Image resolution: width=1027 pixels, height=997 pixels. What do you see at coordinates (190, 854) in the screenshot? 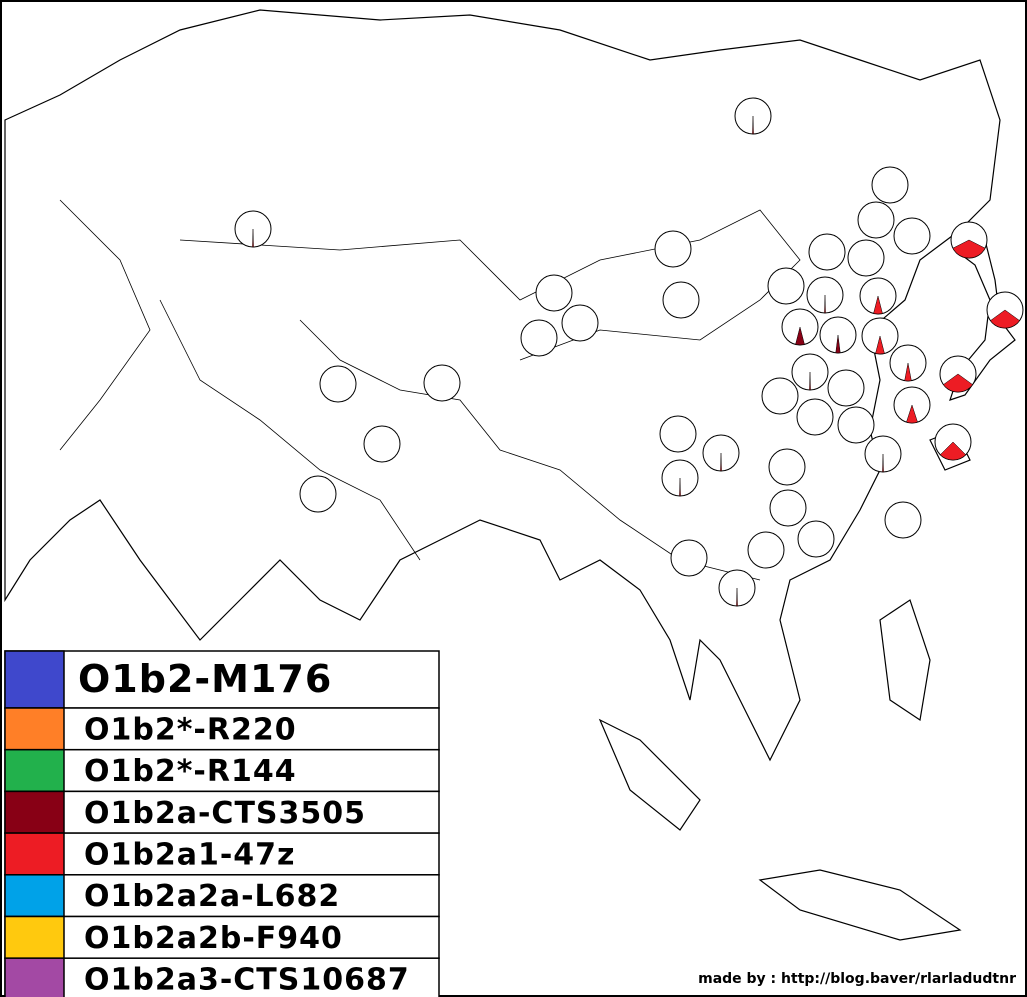
I see `legend-label: O1b2a1-47z` at bounding box center [190, 854].